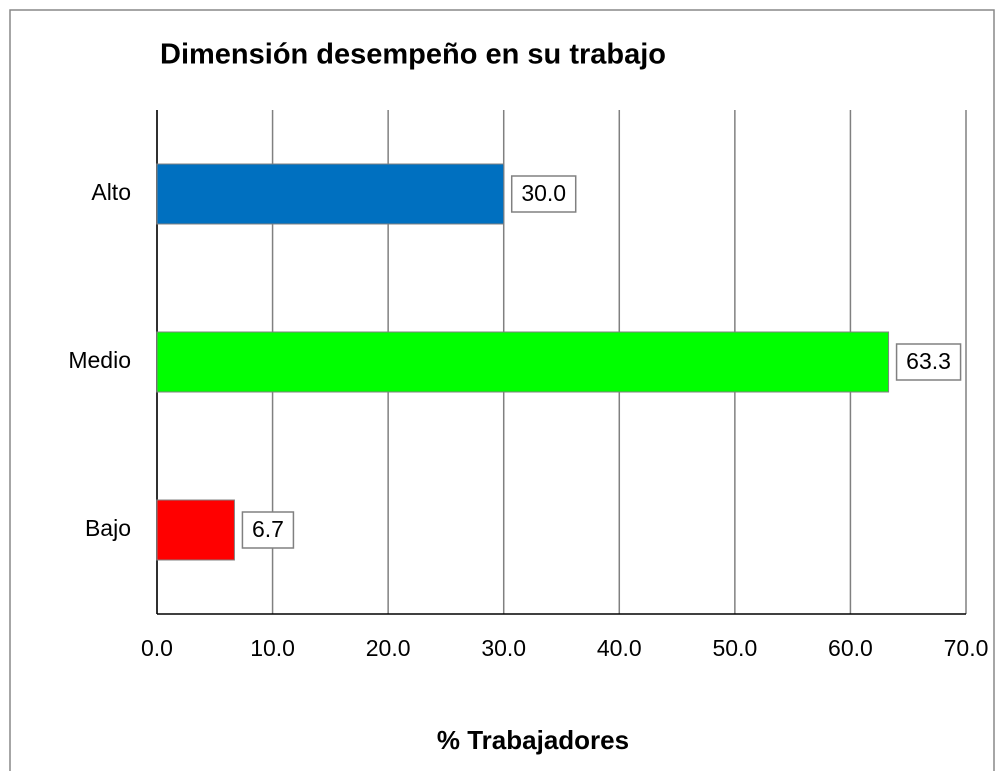  Describe the element at coordinates (503, 648) in the screenshot. I see `x-tick-label: 30.0` at that location.